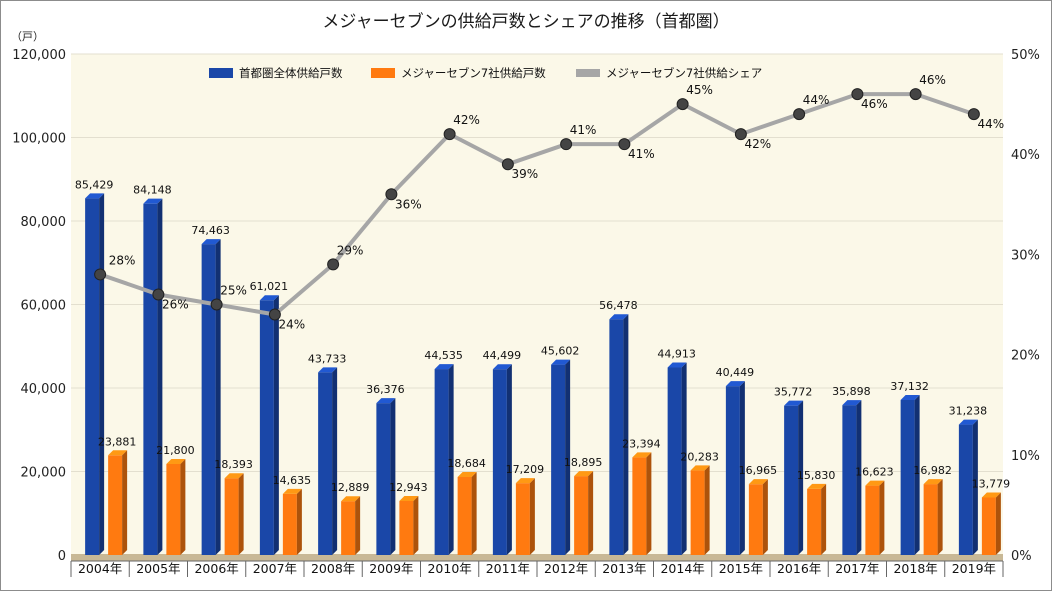 The width and height of the screenshot is (1052, 591). I want to click on bar-value-label: 84,148, so click(152, 190).